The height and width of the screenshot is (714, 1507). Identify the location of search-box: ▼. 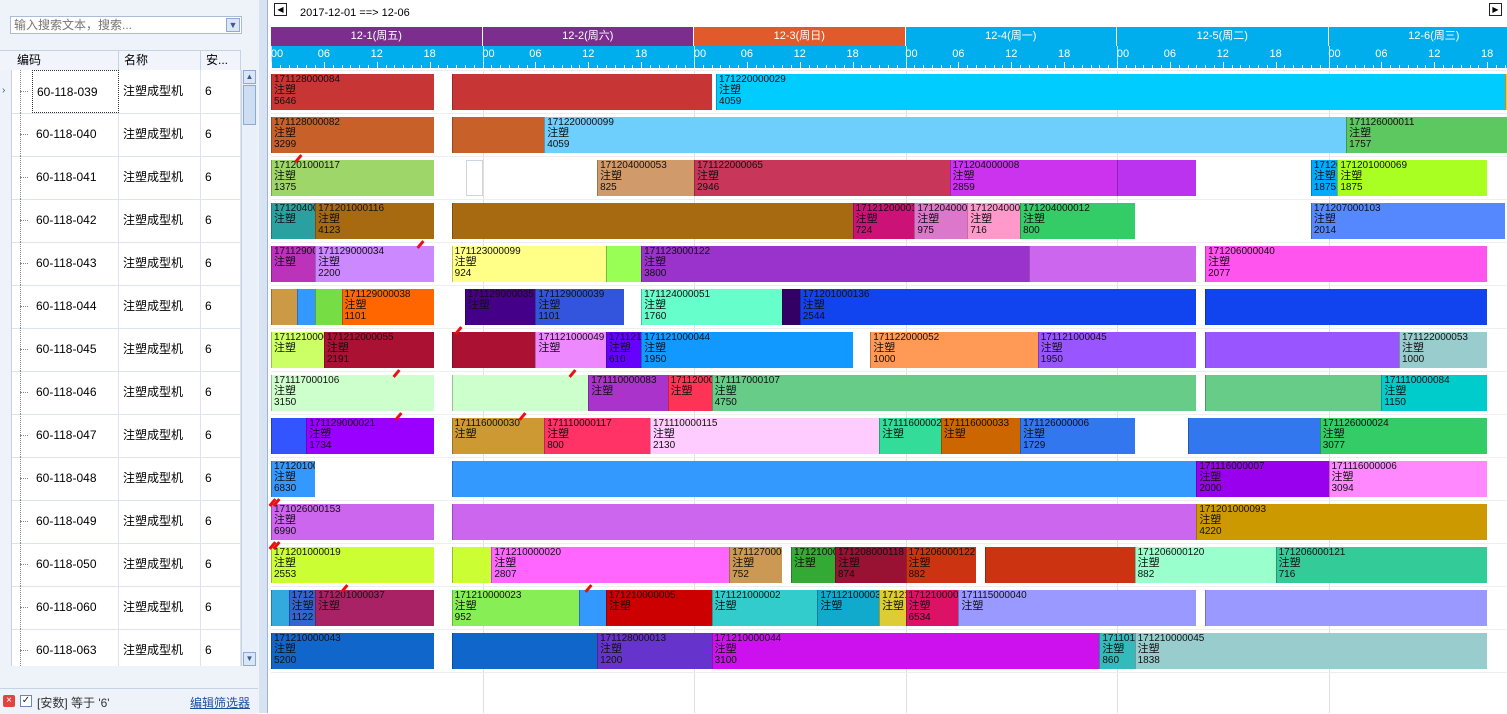
(126, 25).